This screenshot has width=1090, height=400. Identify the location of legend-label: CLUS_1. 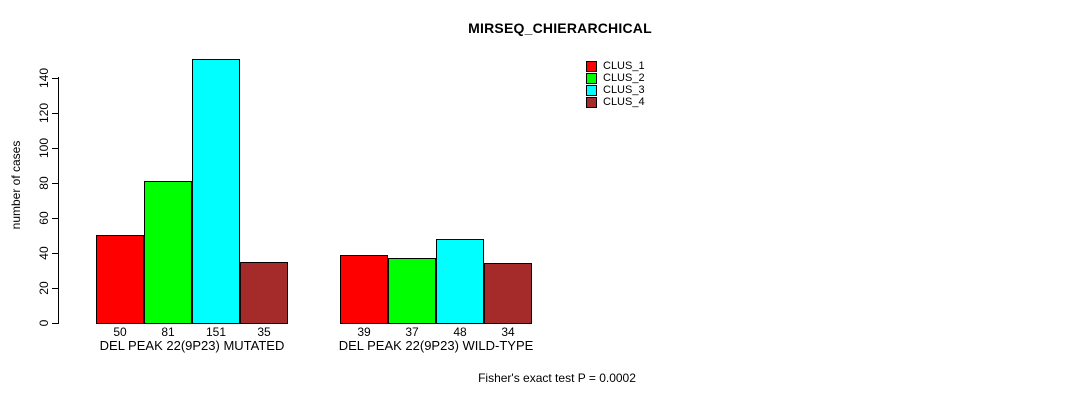
(624, 66).